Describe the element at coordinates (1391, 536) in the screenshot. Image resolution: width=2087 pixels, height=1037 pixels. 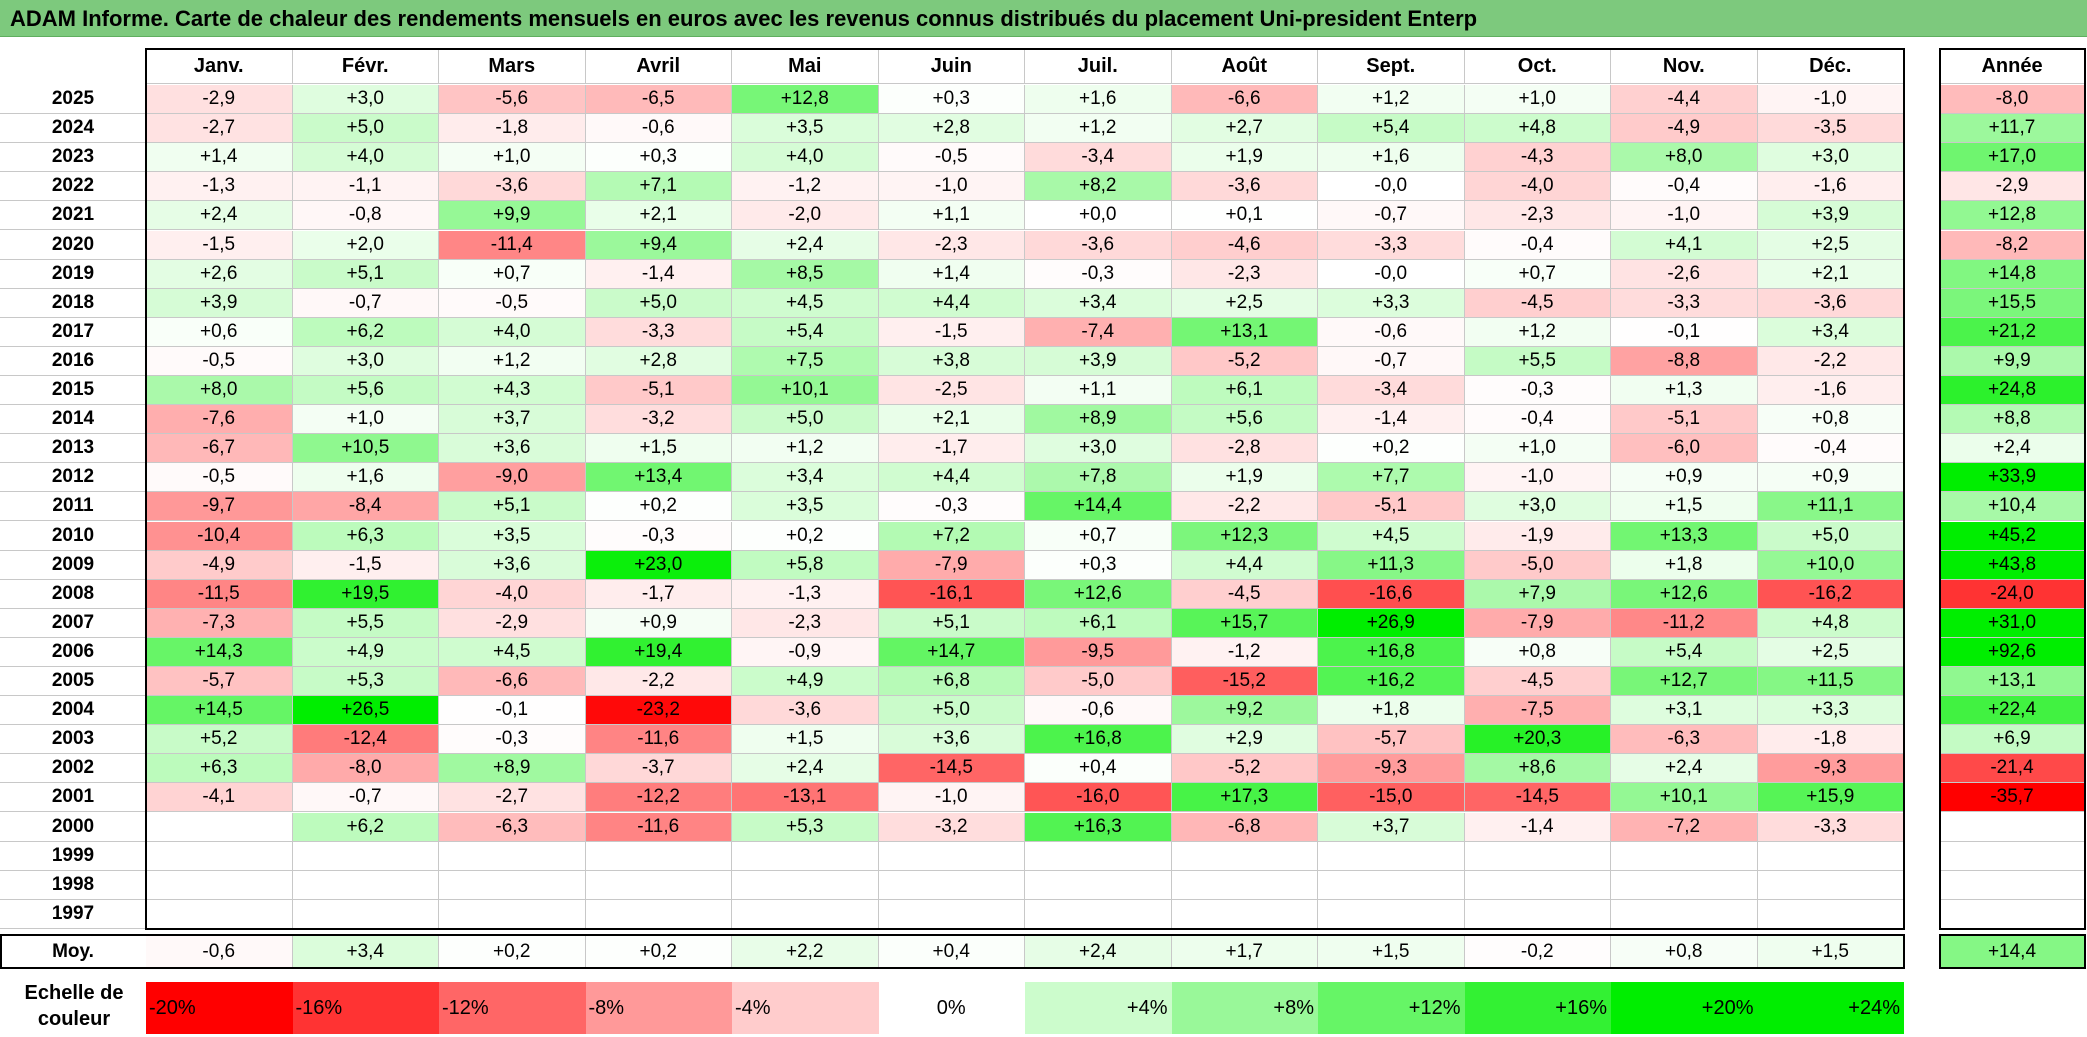
I see `heatmap-cell: +4,5` at that location.